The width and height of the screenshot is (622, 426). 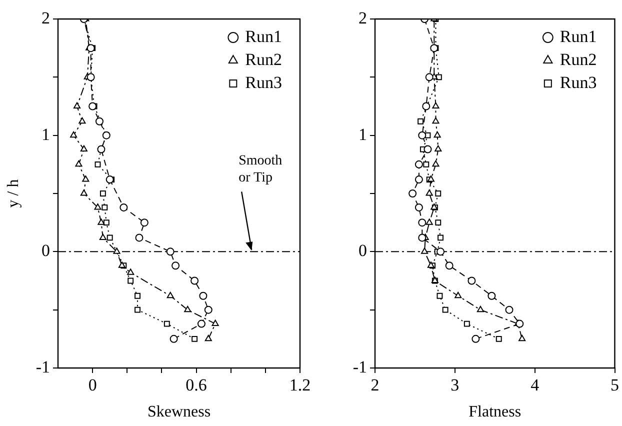 I want to click on y-axis-title: y / h, so click(x=13, y=193).